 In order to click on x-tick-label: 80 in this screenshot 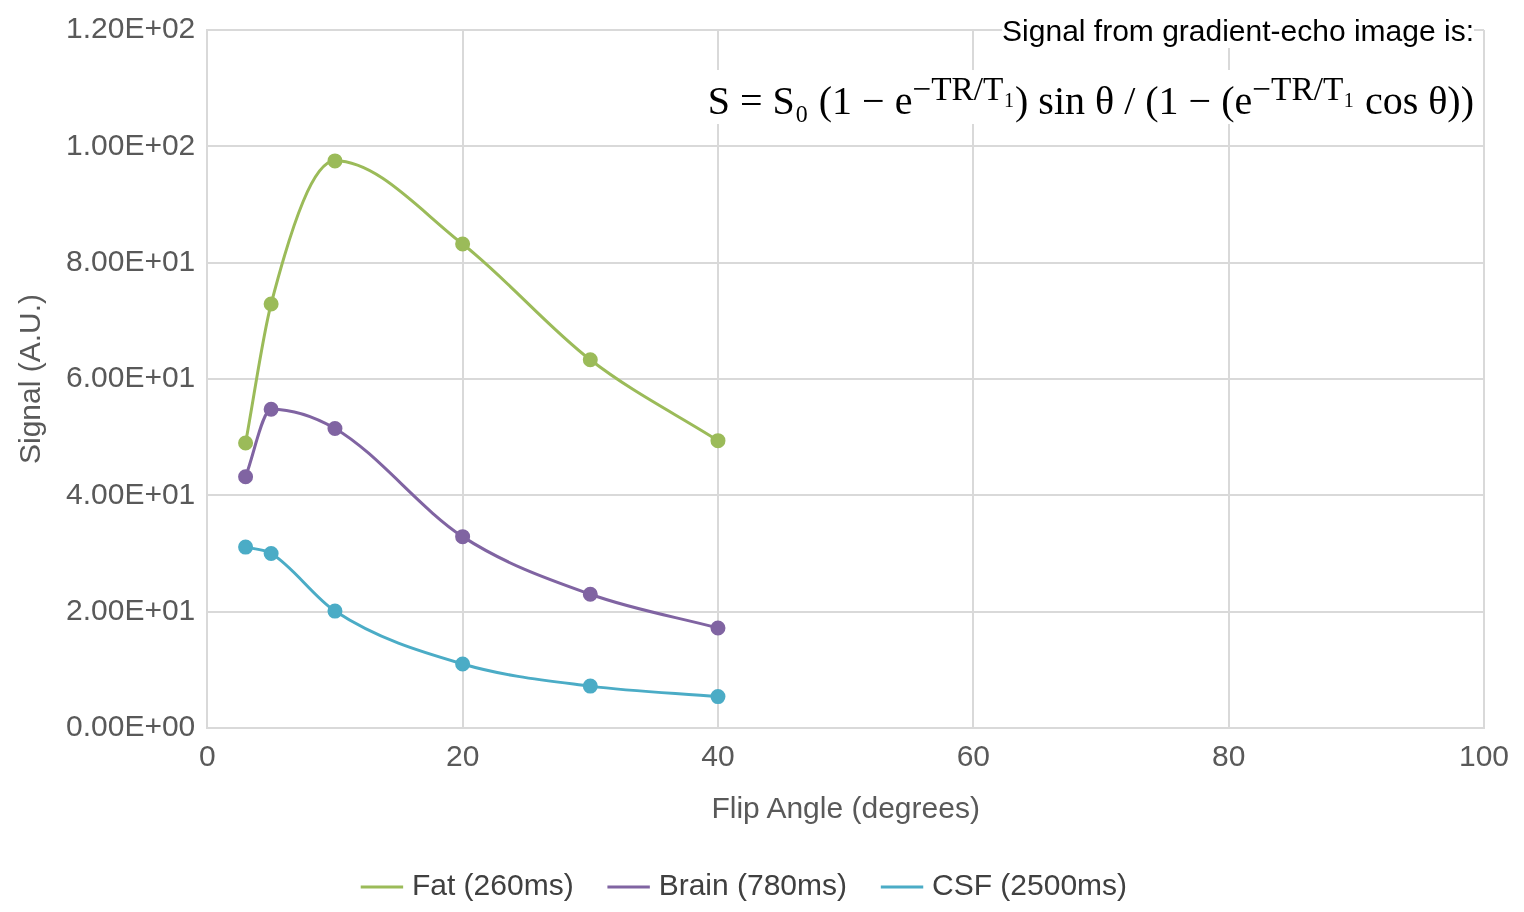, I will do `click(1228, 756)`.